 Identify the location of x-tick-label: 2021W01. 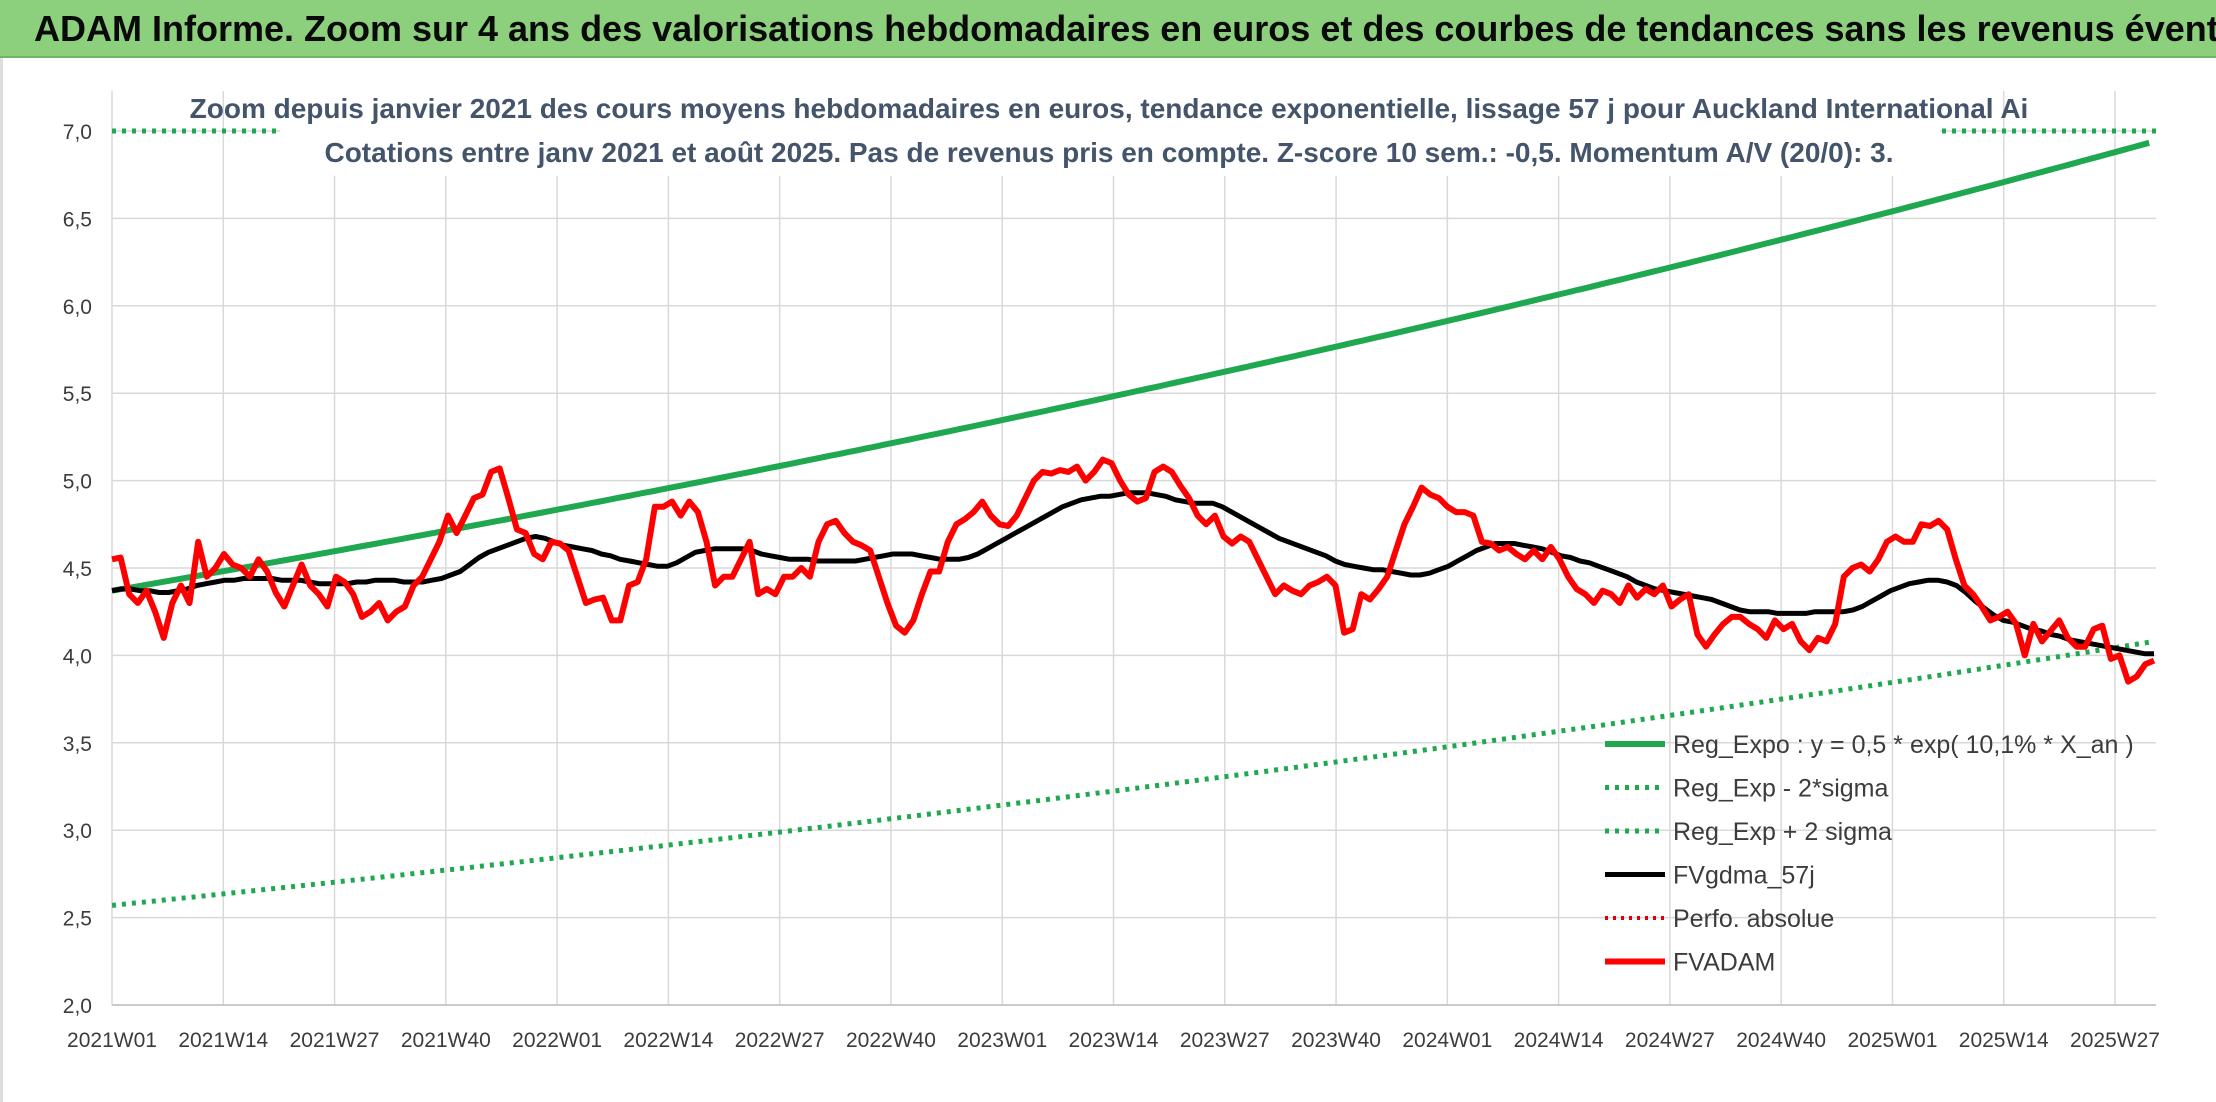
(112, 1040).